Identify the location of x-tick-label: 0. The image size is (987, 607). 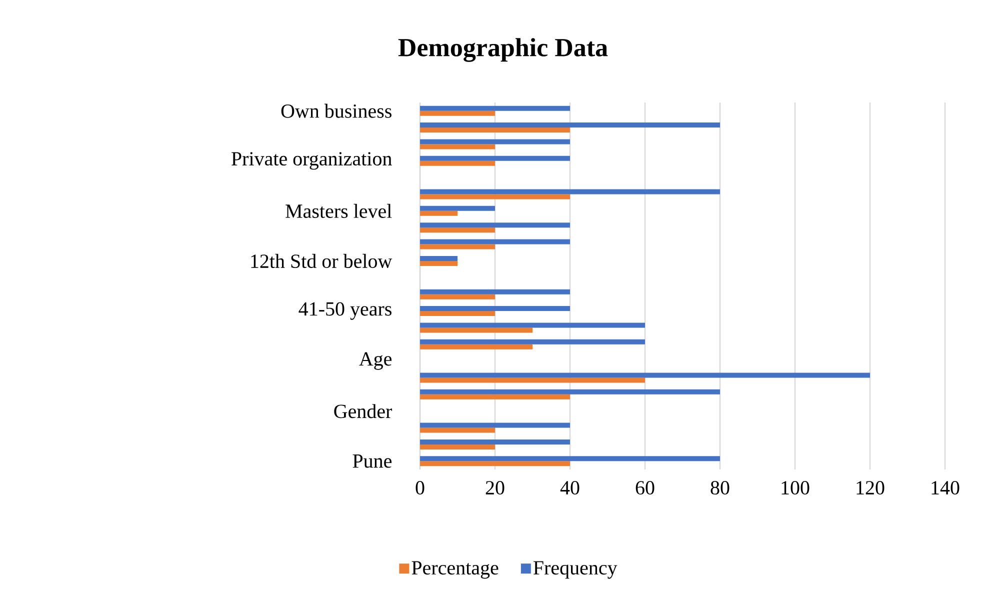
(420, 488).